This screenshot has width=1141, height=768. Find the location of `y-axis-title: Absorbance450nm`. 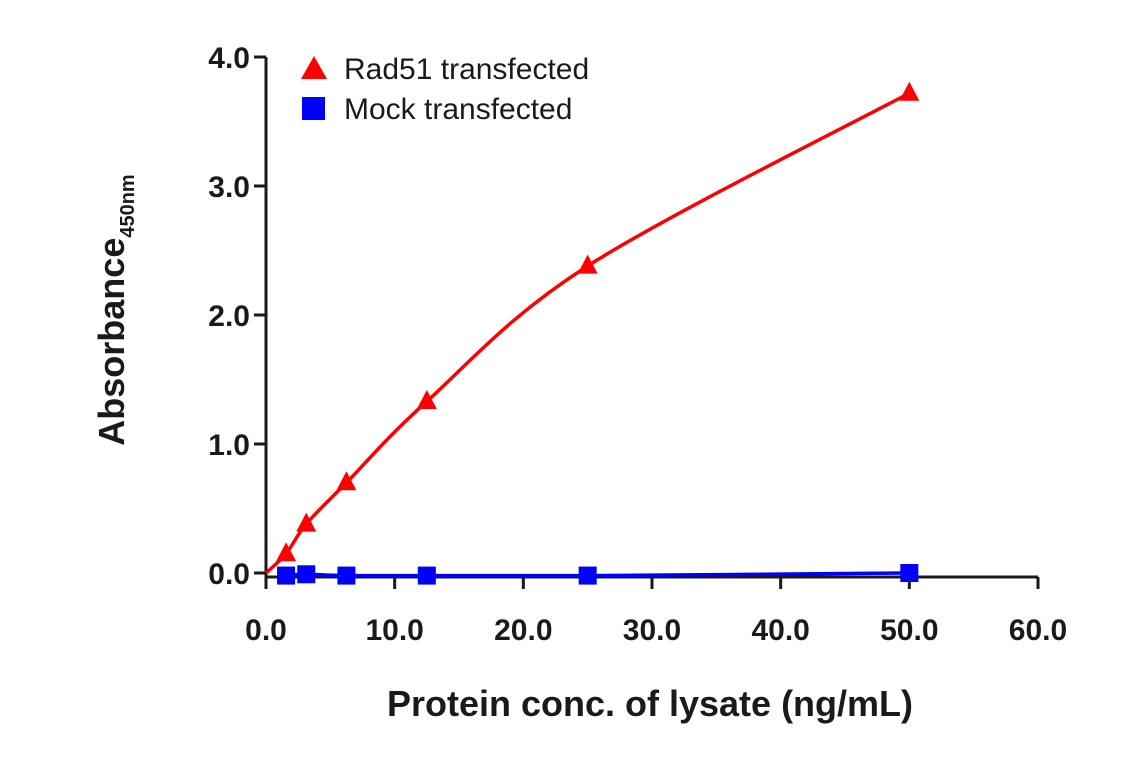

y-axis-title: Absorbance450nm is located at coordinates (115, 309).